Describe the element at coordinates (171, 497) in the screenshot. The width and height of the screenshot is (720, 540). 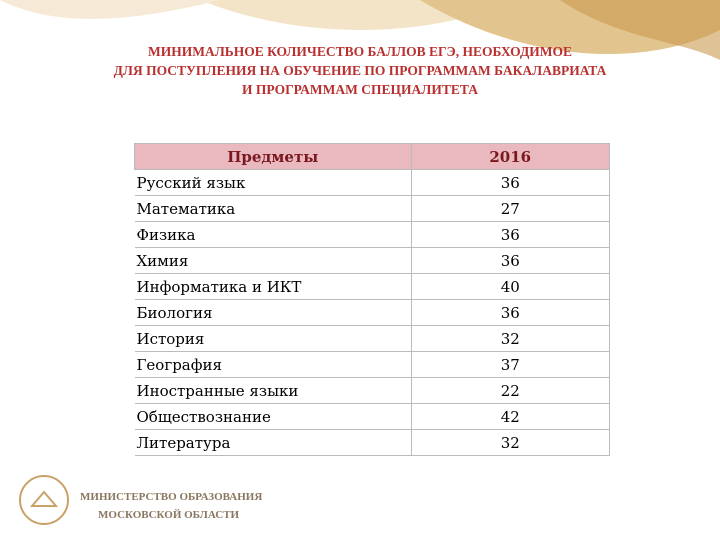
I see `org-line: МИНИСТЕРСТВО ОБРАЗОВАНИЯ` at that location.